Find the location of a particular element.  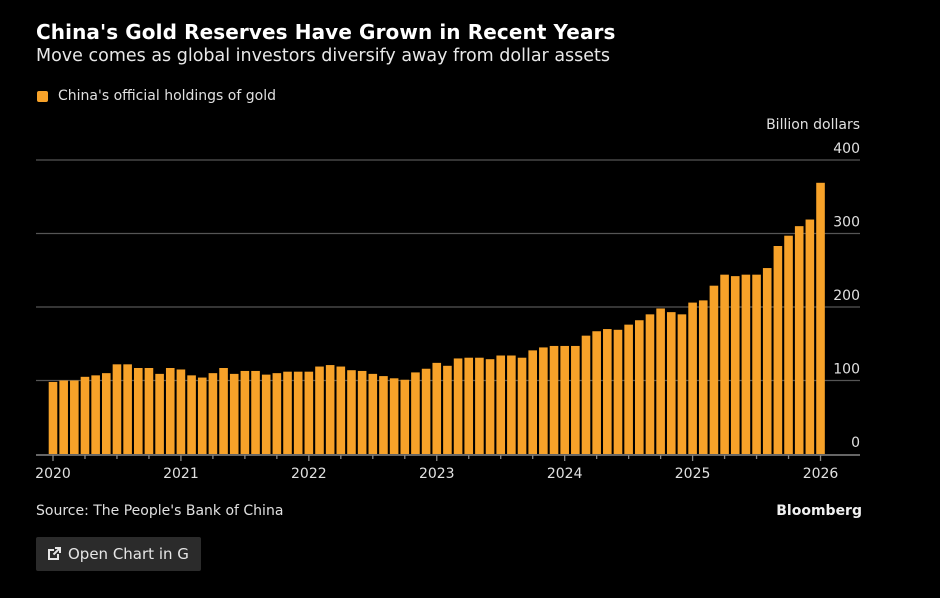

x-axis-tick-labels: 2020 2021 2022 2023 2024 2025 2026 is located at coordinates (436, 474).